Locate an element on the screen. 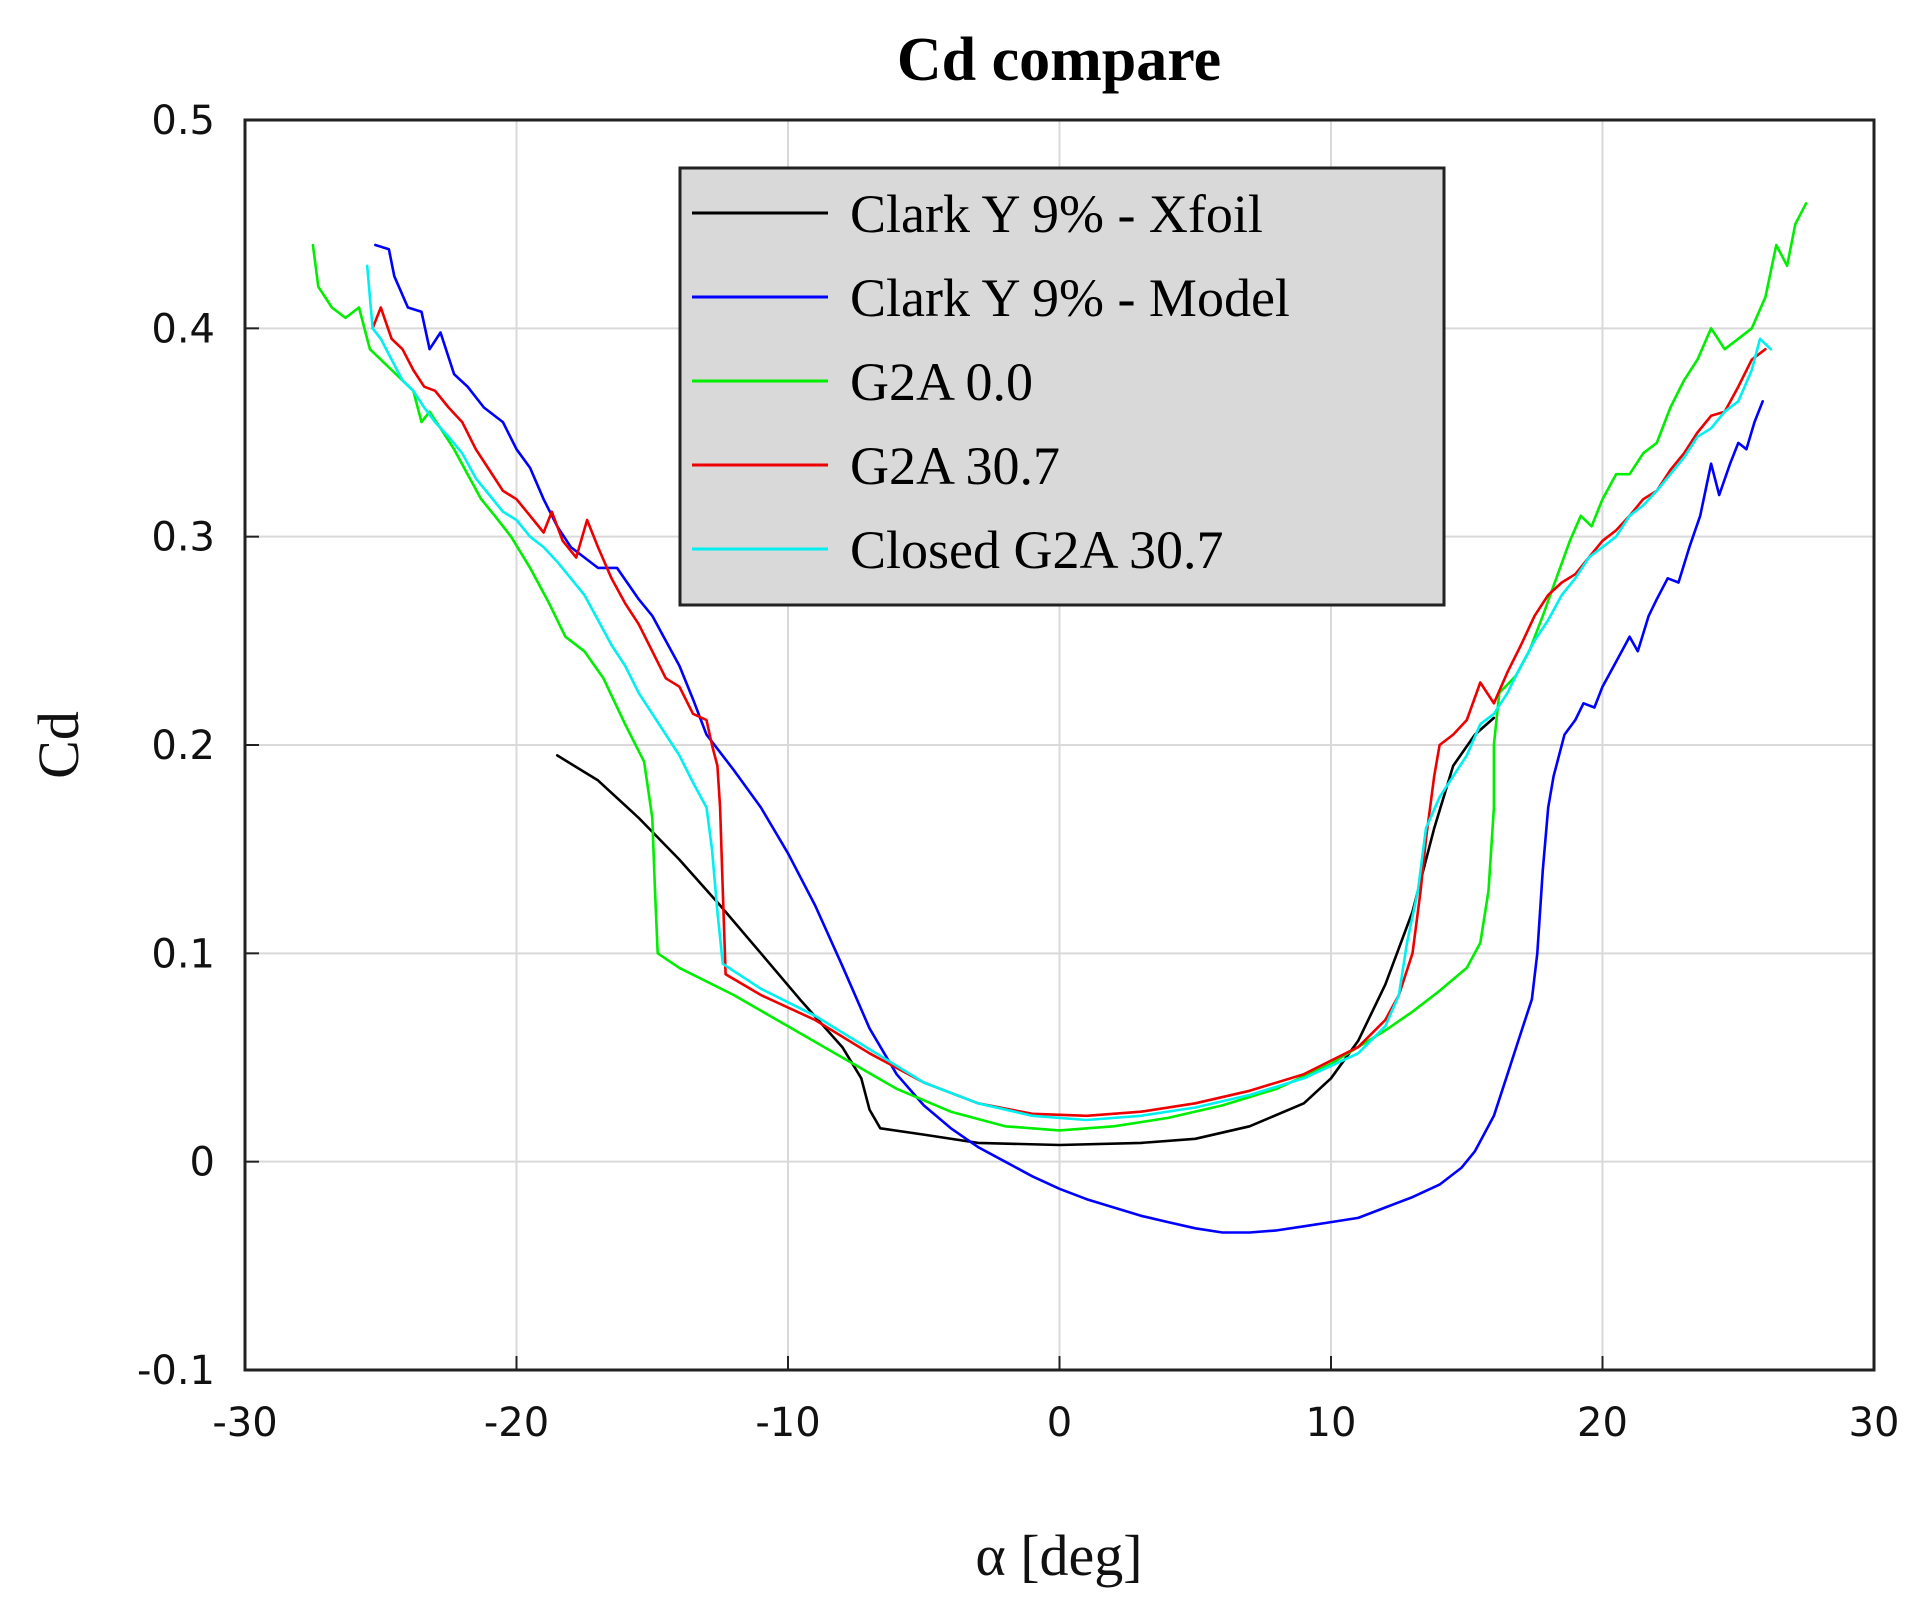 This screenshot has width=1919, height=1601. x-tick-label: -30 is located at coordinates (244, 1423).